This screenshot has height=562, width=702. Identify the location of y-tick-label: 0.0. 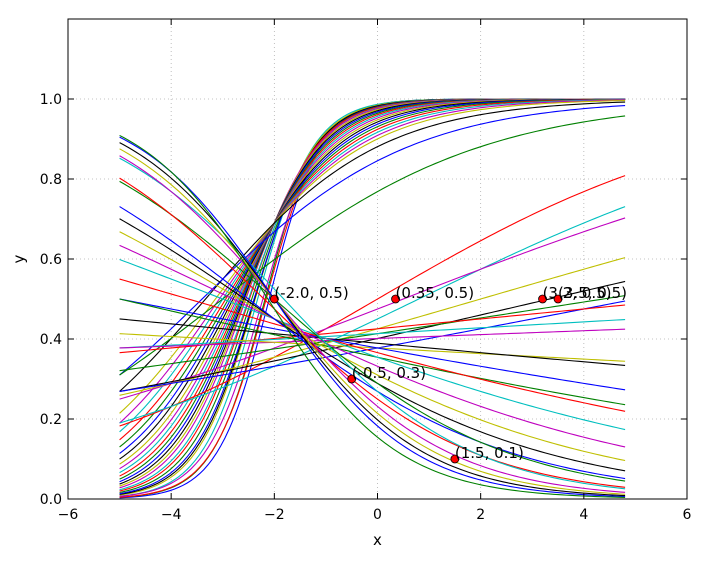
(51, 500).